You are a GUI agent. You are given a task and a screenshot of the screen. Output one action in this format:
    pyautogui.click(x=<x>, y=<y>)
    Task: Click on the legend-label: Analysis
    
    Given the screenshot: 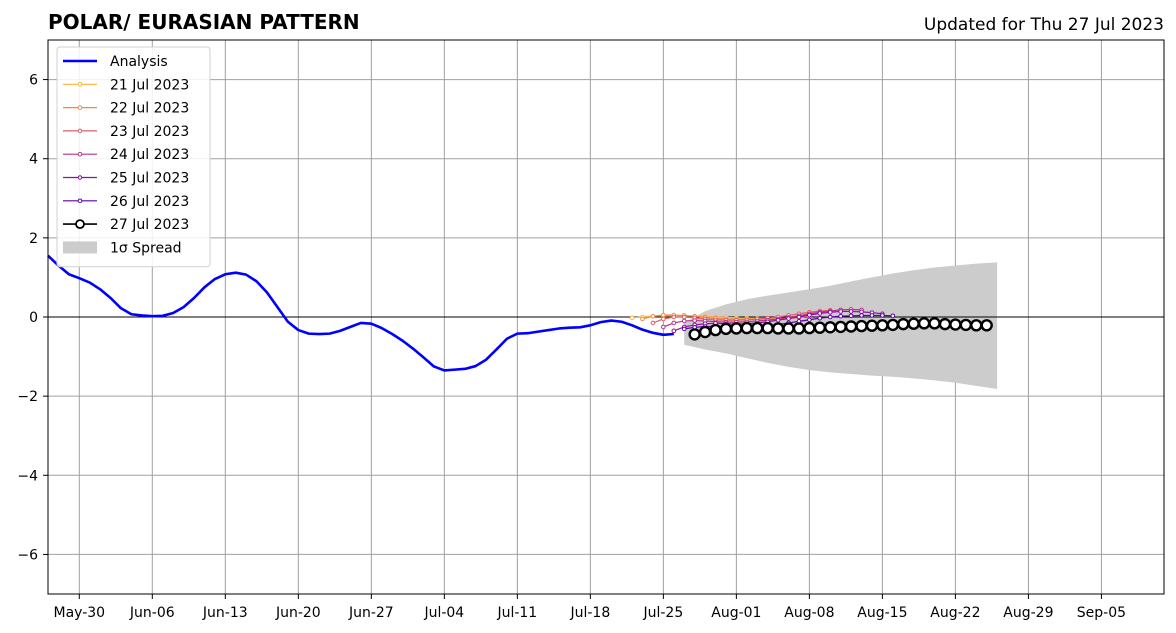 What is the action you would take?
    pyautogui.click(x=139, y=62)
    